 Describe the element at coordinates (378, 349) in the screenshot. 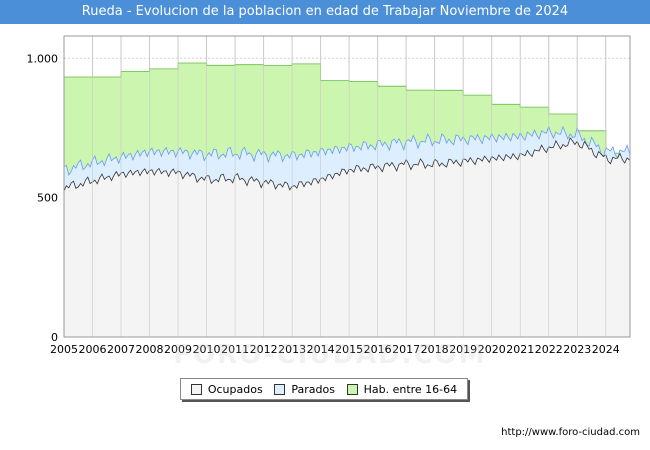

I see `x-tick-label: 2016` at that location.